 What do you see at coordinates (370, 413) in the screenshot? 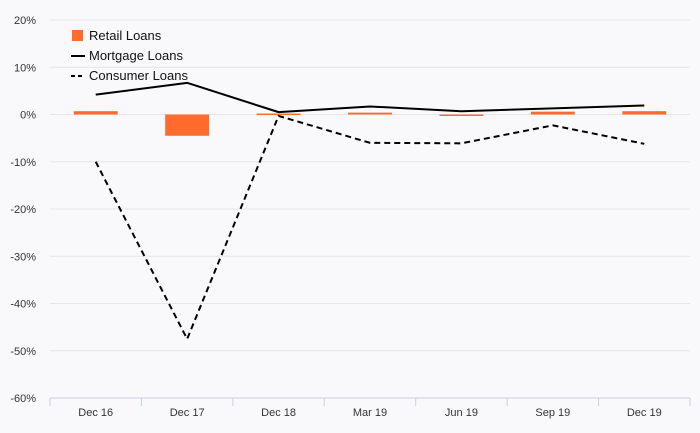
I see `x-tick-label: Mar 19` at bounding box center [370, 413].